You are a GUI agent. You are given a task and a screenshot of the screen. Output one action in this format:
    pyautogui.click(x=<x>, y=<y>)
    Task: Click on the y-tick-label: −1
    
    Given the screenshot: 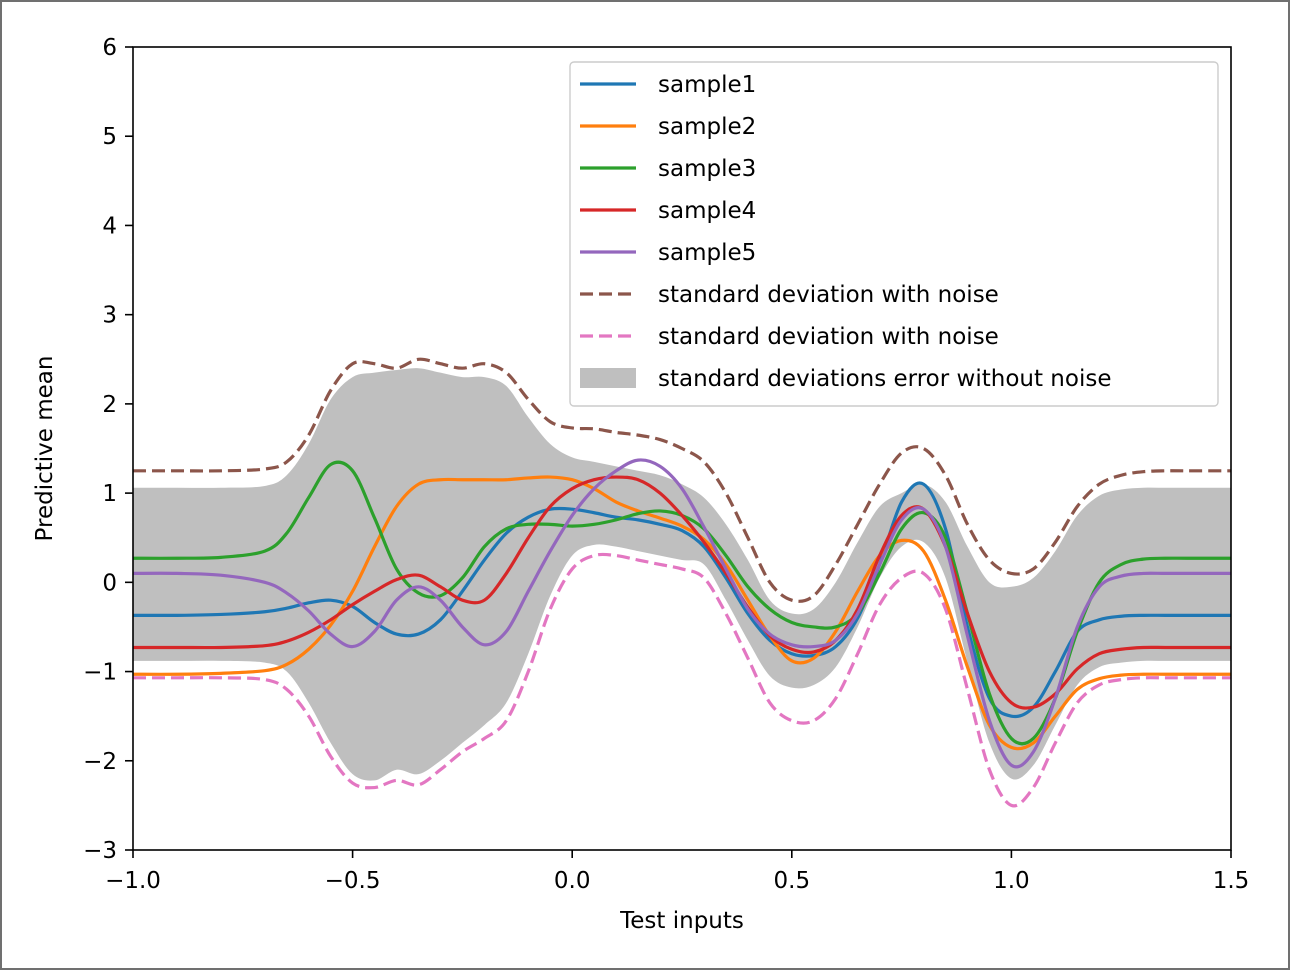 What is the action you would take?
    pyautogui.click(x=100, y=673)
    